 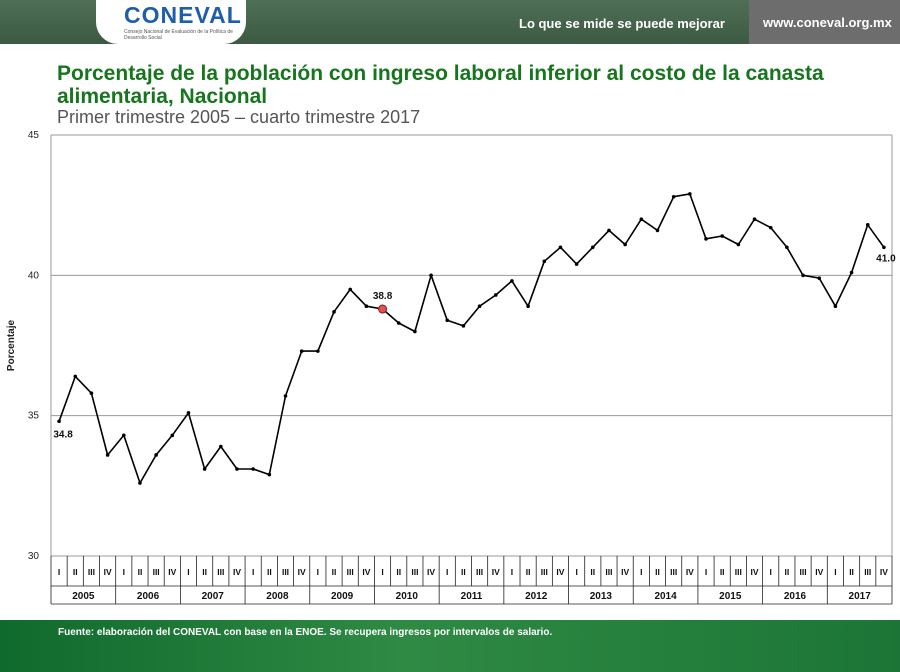 I want to click on year-label: 2007, so click(x=213, y=596).